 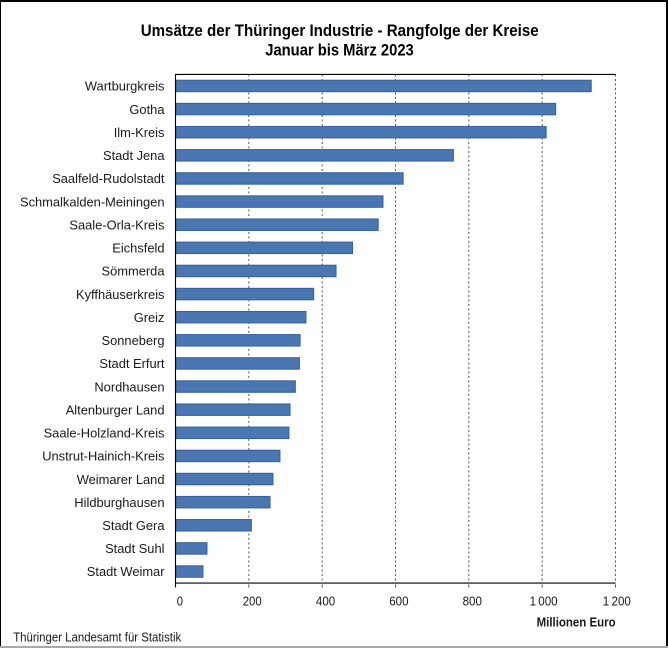 I want to click on svg-text: 600, so click(x=398, y=600).